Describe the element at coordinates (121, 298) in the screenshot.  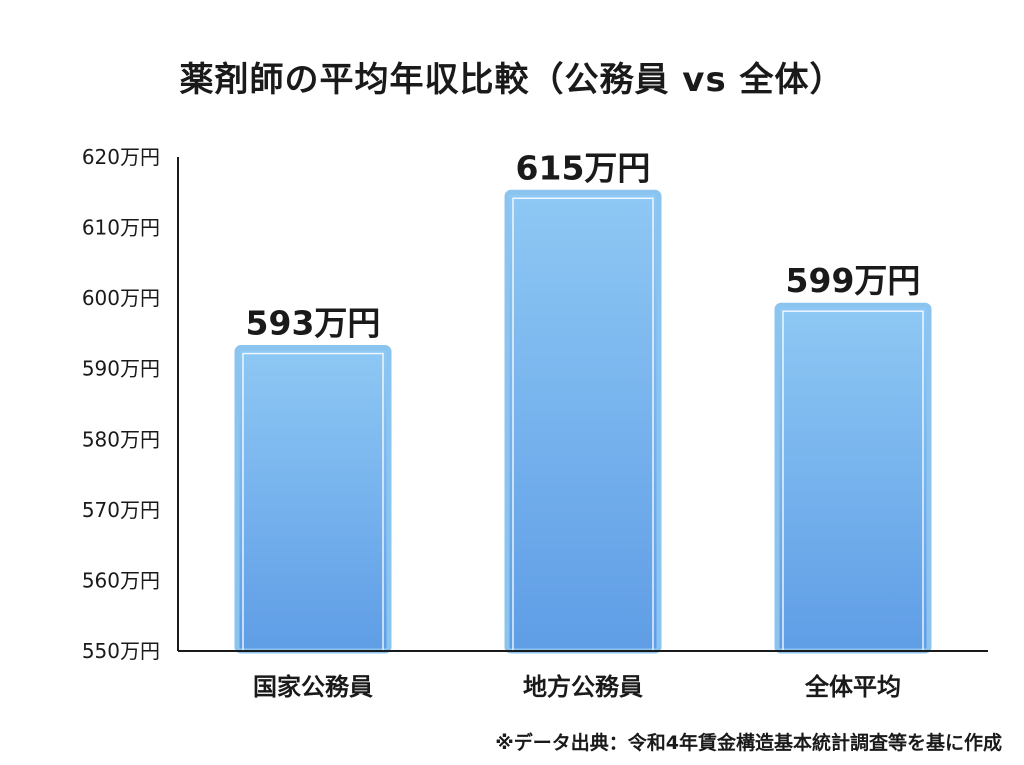
I see `y-tick-label: 600万円` at that location.